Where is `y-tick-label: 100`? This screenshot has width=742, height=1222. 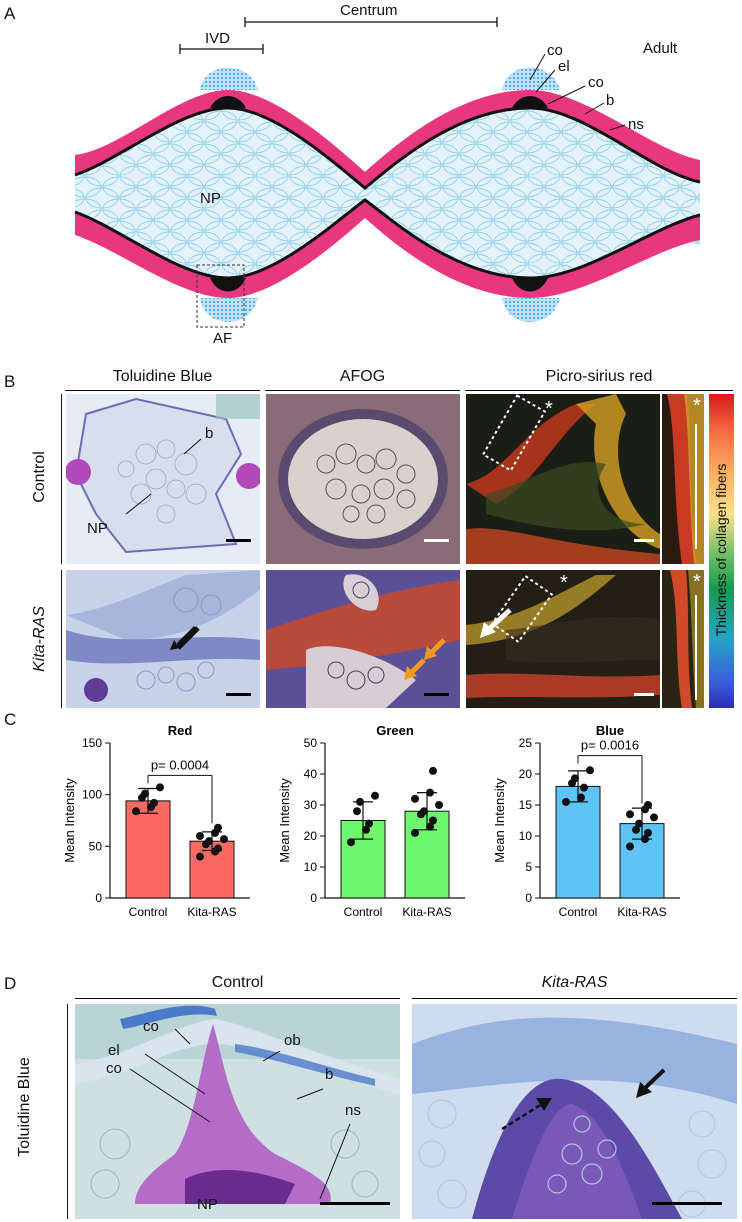
y-tick-label: 100 is located at coordinates (92, 795).